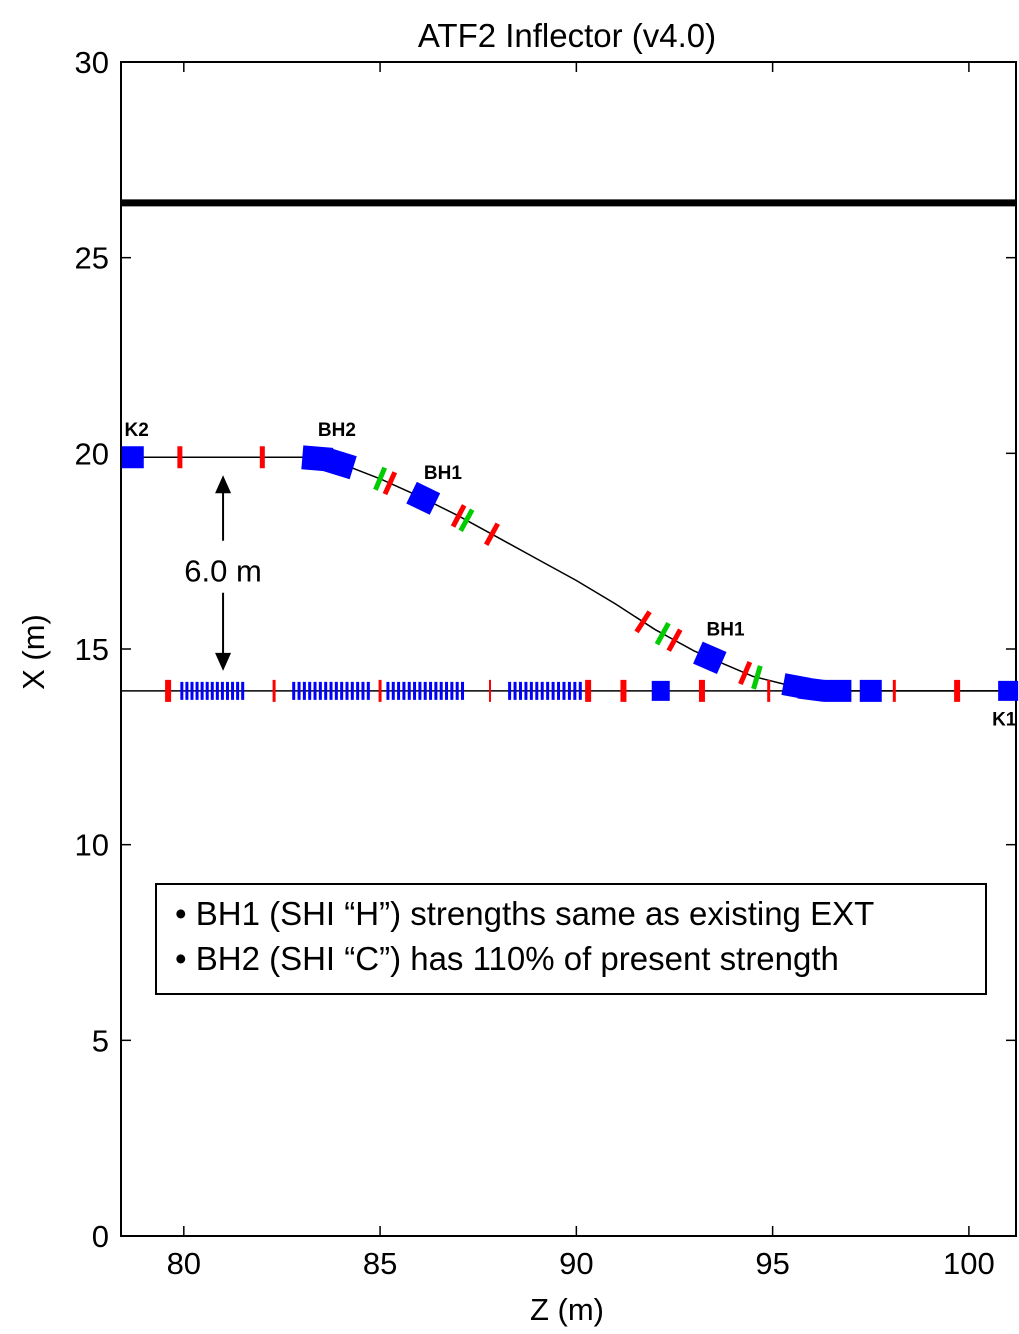 This screenshot has height=1334, width=1019. What do you see at coordinates (223, 661) in the screenshot?
I see `arrow-head-down` at bounding box center [223, 661].